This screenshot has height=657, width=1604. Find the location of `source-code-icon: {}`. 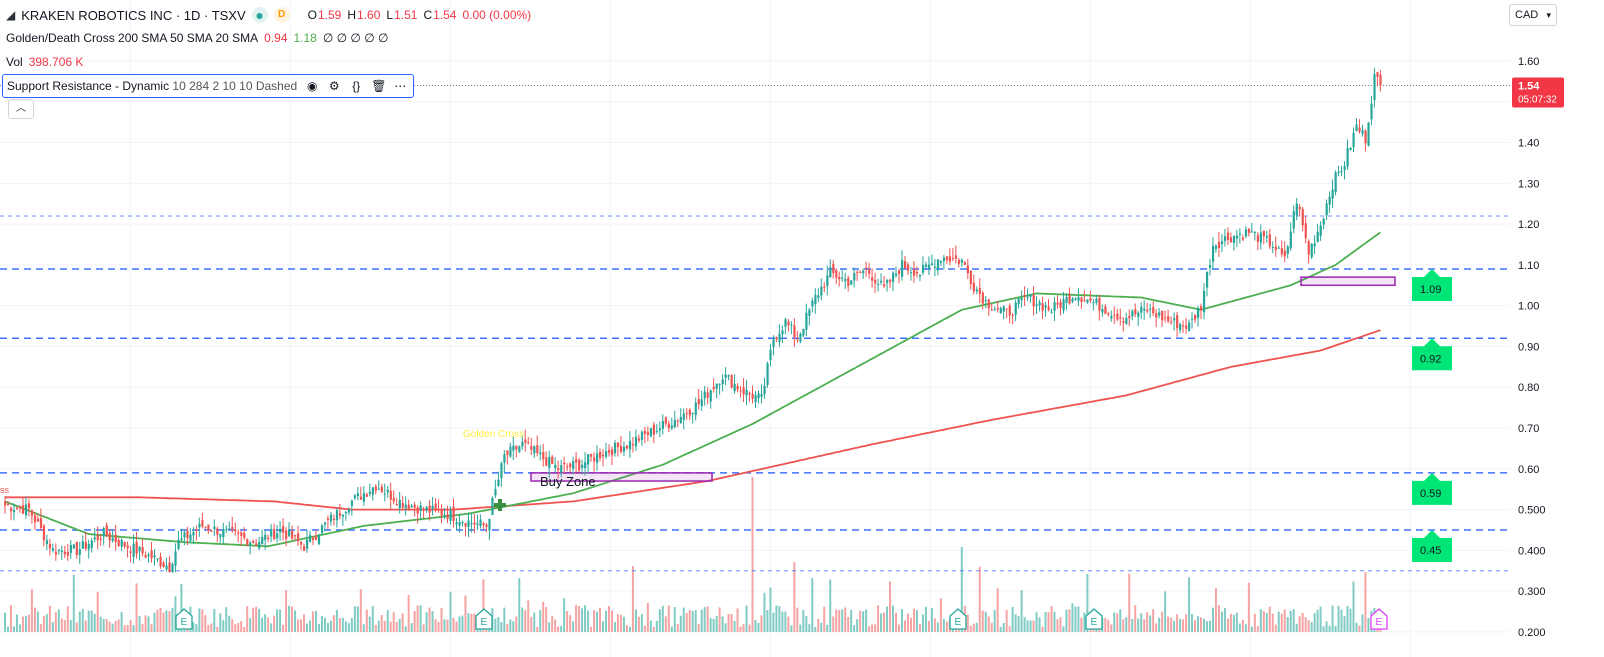

source-code-icon: {} is located at coordinates (356, 86).